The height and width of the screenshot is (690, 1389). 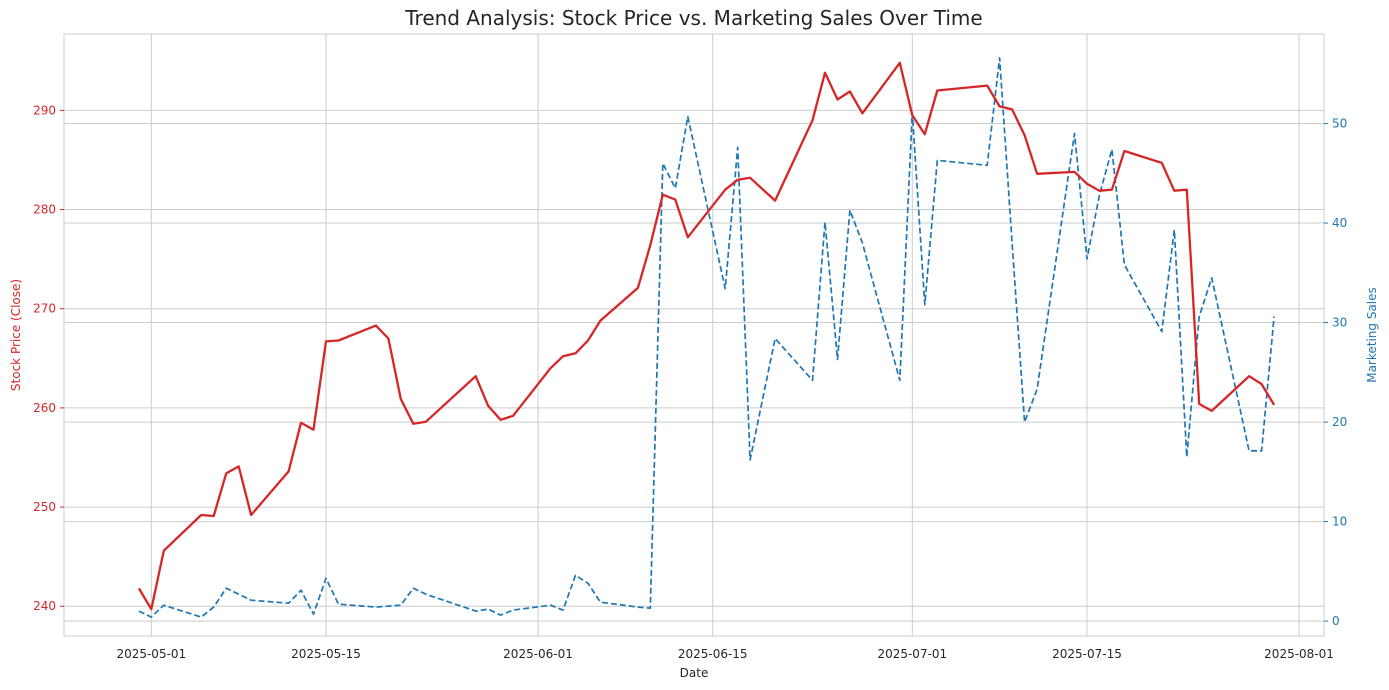 What do you see at coordinates (1372, 335) in the screenshot?
I see `right-y-axis-label: Marketing Sales` at bounding box center [1372, 335].